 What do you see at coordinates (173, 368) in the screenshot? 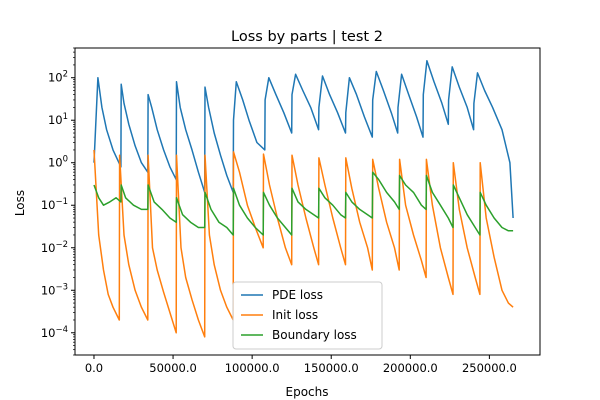
I see `x-tick-label: 50000.0` at bounding box center [173, 368].